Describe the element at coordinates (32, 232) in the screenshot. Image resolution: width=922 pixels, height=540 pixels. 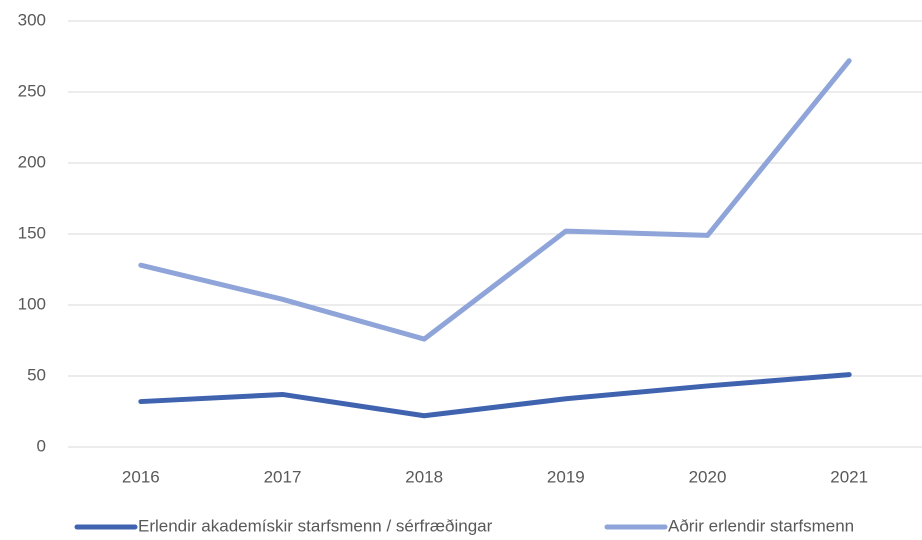
I see `y-tick-label: 150` at that location.